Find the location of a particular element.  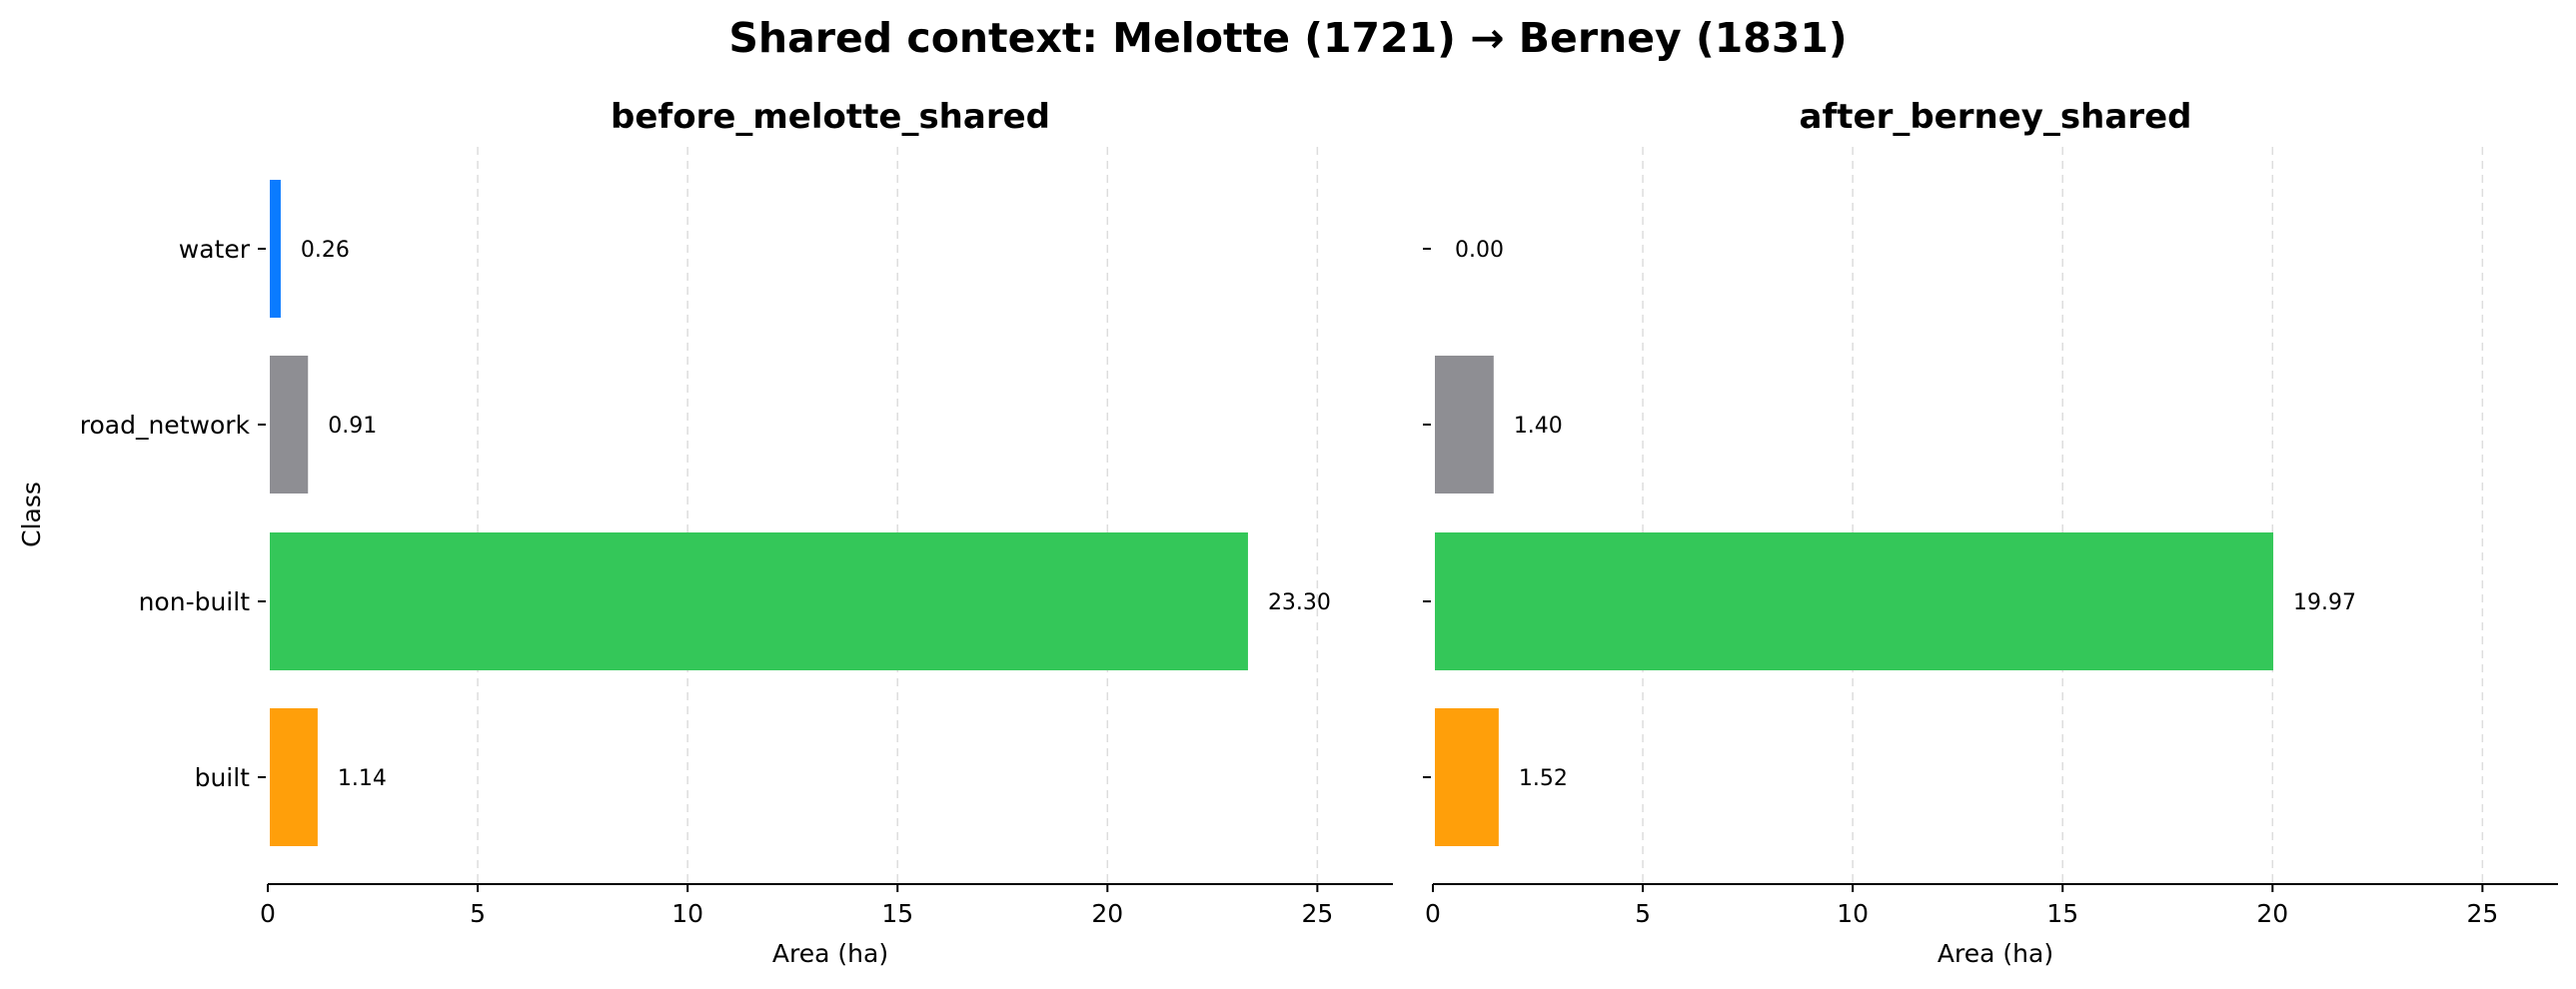

bar-value-label: 19.97 is located at coordinates (2324, 602).